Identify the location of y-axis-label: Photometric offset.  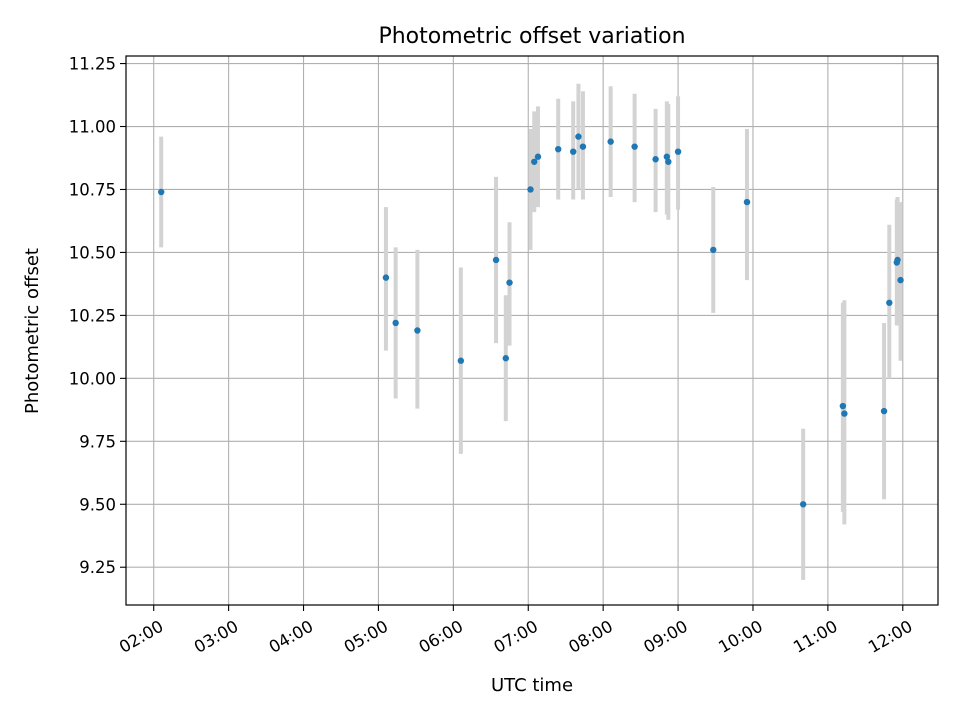
(32, 331).